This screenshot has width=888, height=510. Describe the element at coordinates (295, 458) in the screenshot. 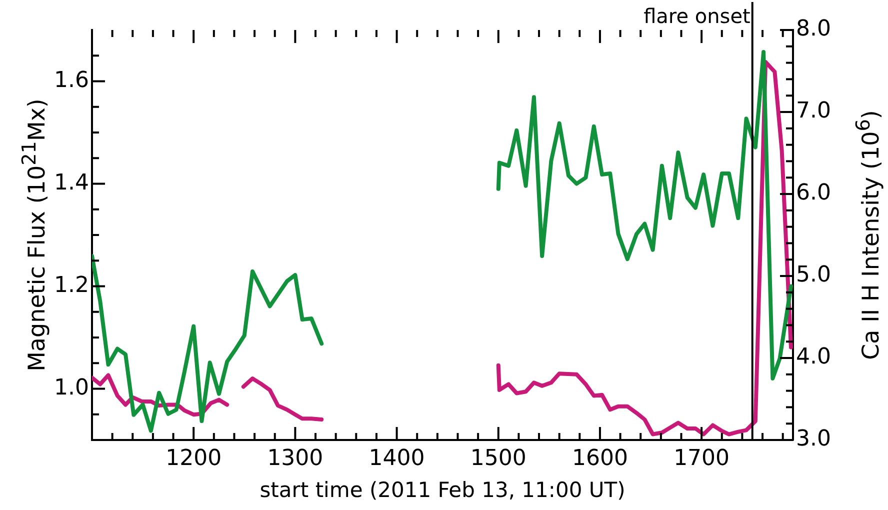

I see `x-tick-label: 1300` at that location.